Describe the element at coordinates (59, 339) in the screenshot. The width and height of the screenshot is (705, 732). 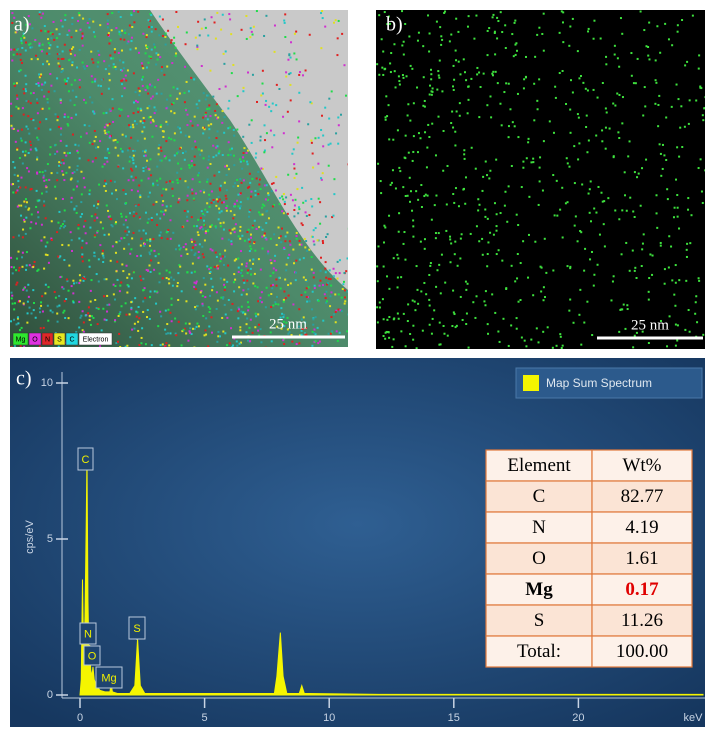
I see `legend-label: S` at that location.